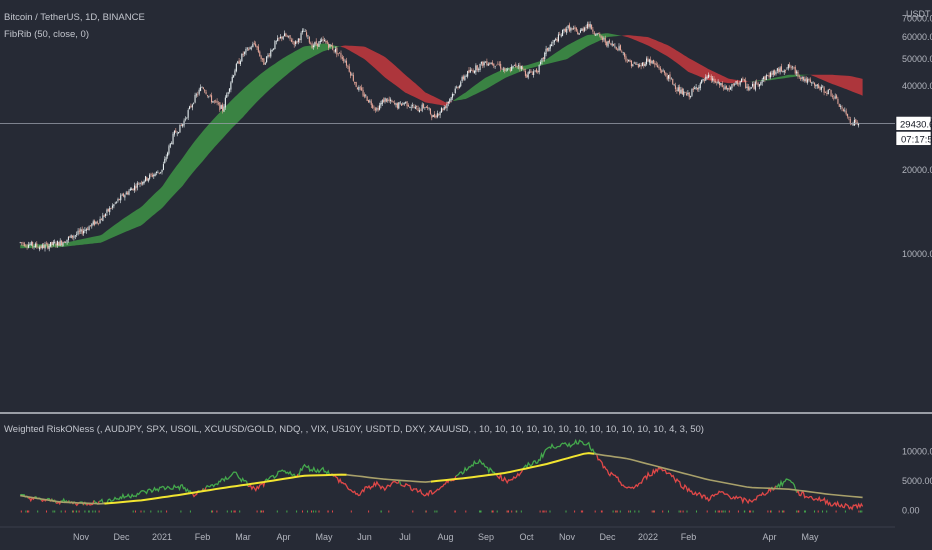  What do you see at coordinates (442, 475) in the screenshot?
I see `lower-pane` at bounding box center [442, 475].